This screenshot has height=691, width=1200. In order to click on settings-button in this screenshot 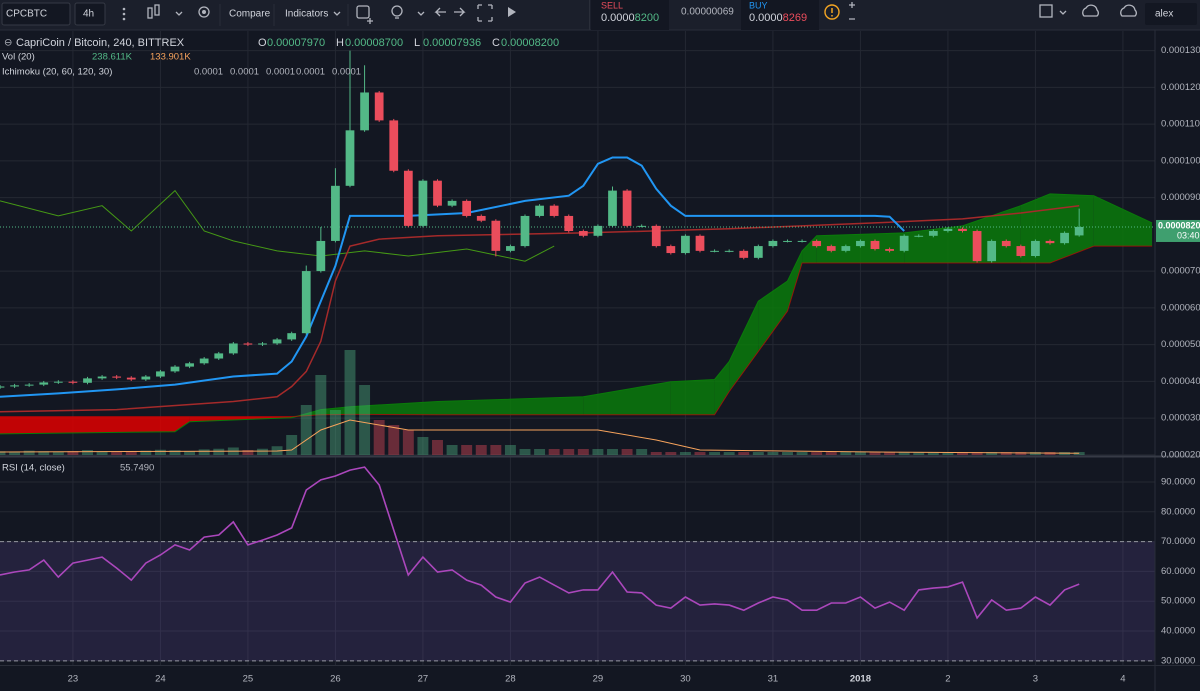, I will do `click(204, 12)`.